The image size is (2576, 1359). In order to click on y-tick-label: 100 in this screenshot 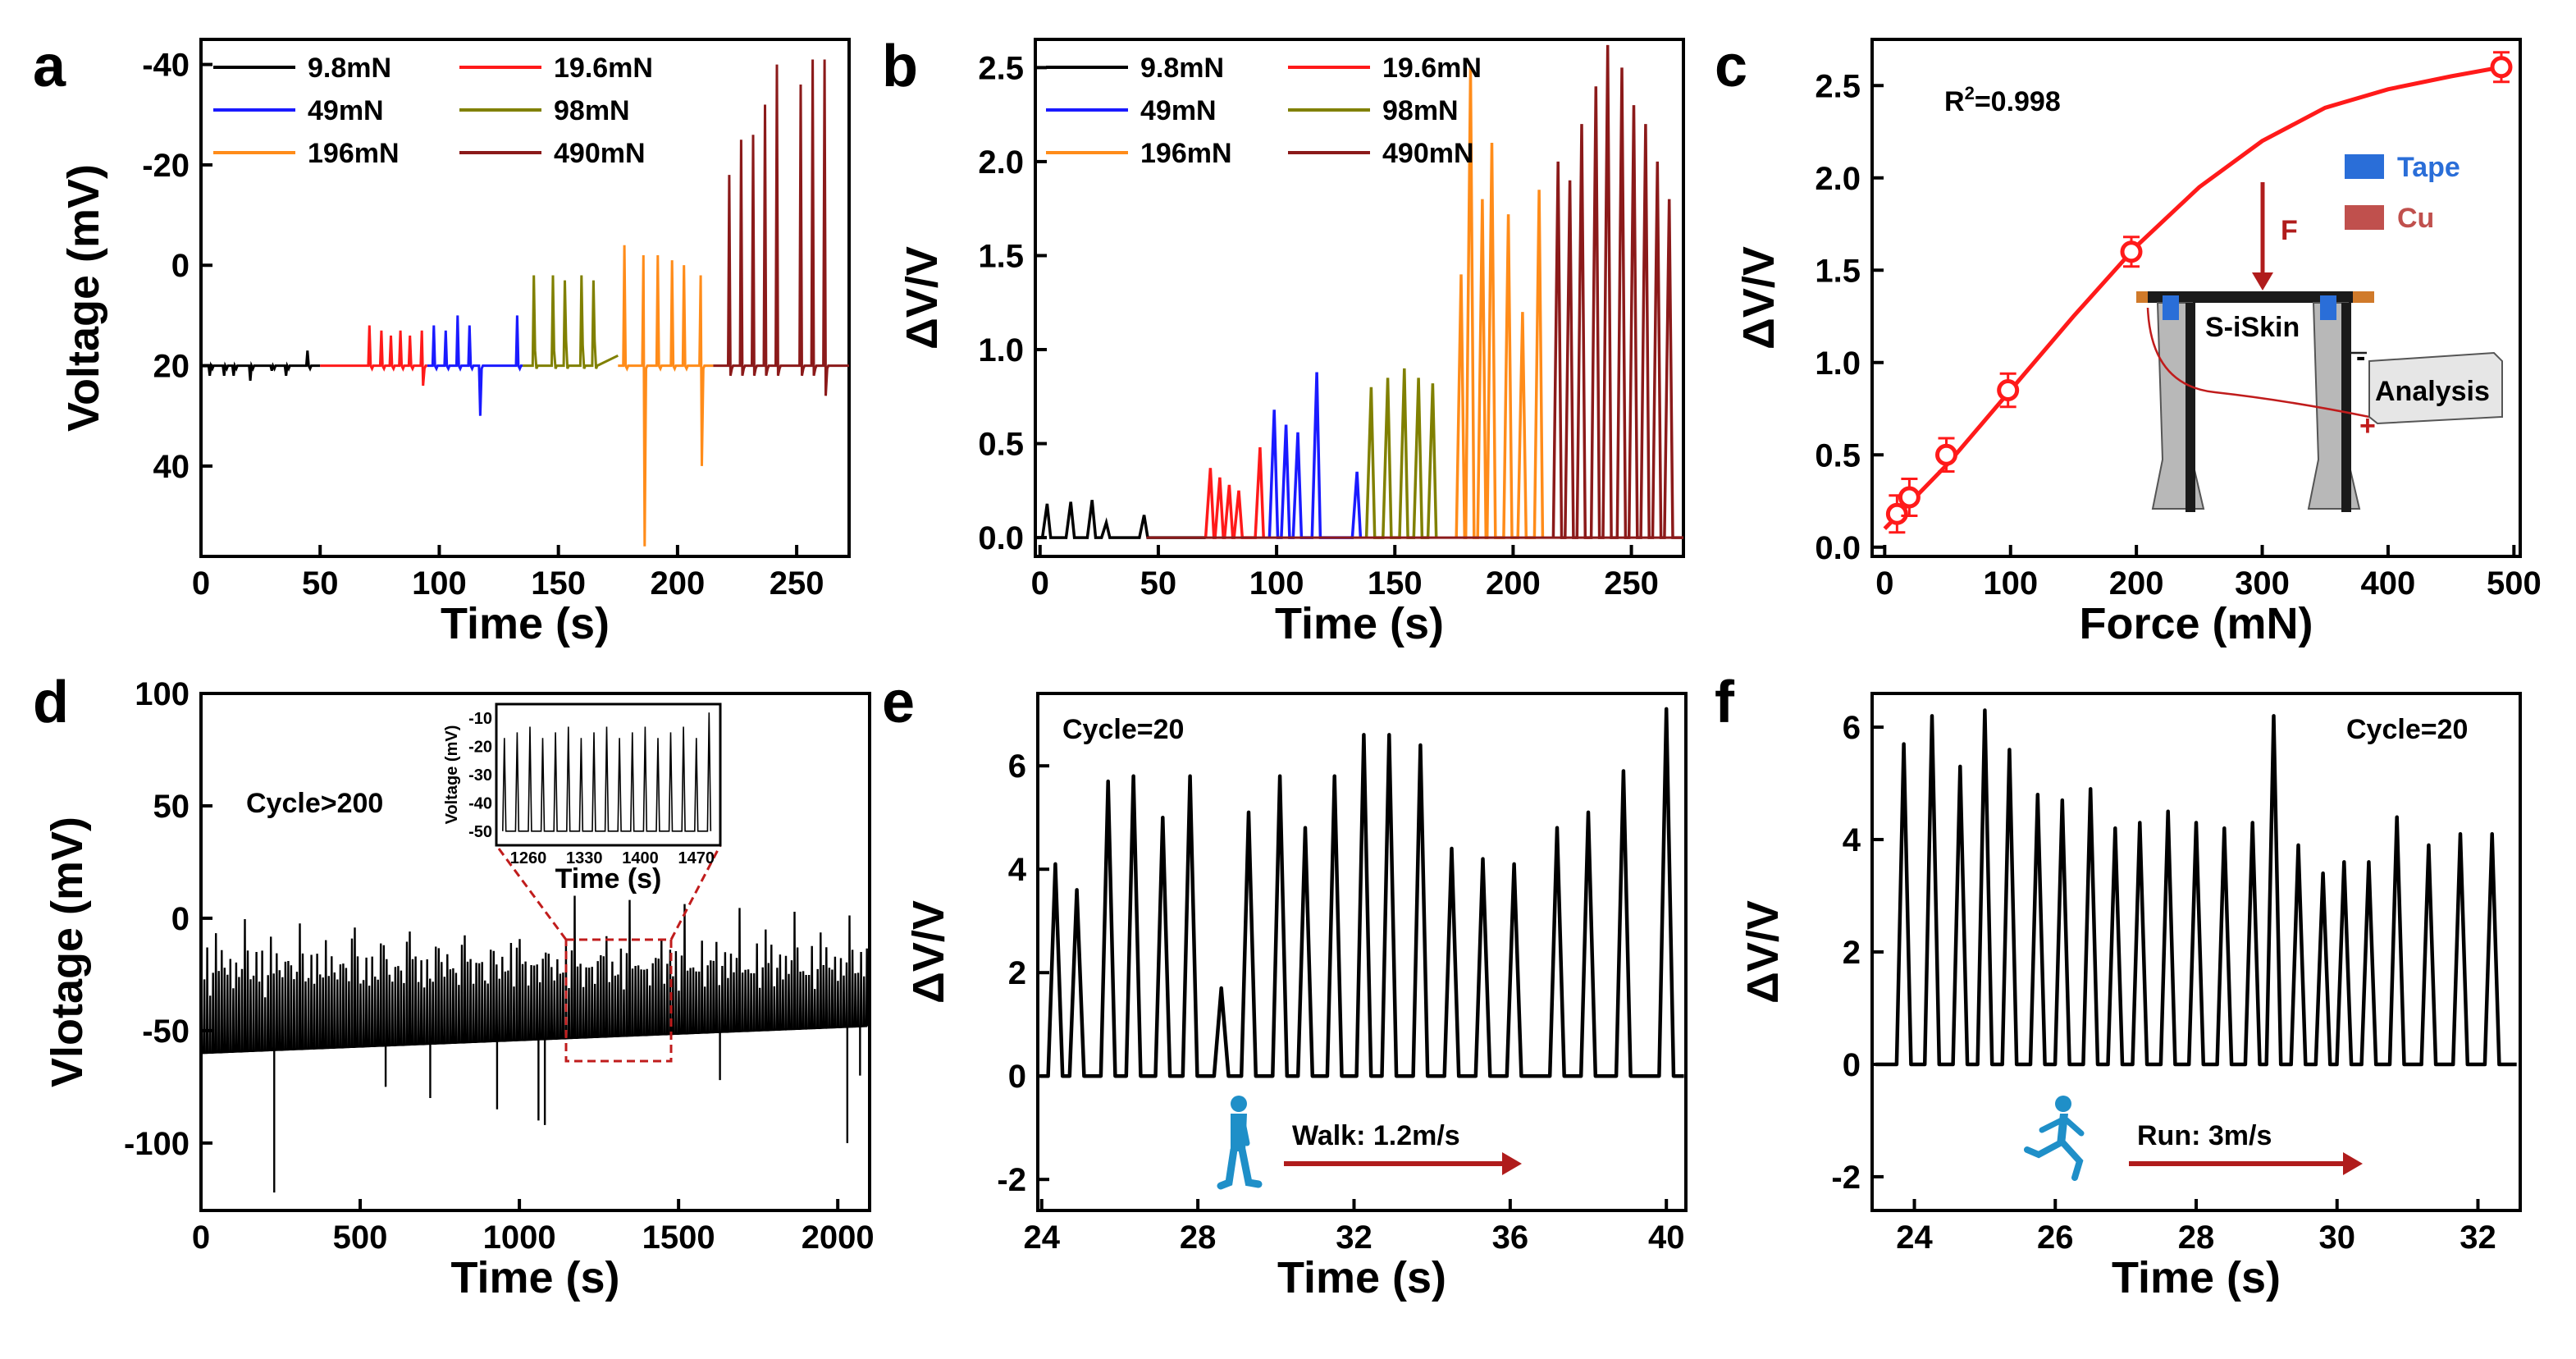, I will do `click(162, 694)`.